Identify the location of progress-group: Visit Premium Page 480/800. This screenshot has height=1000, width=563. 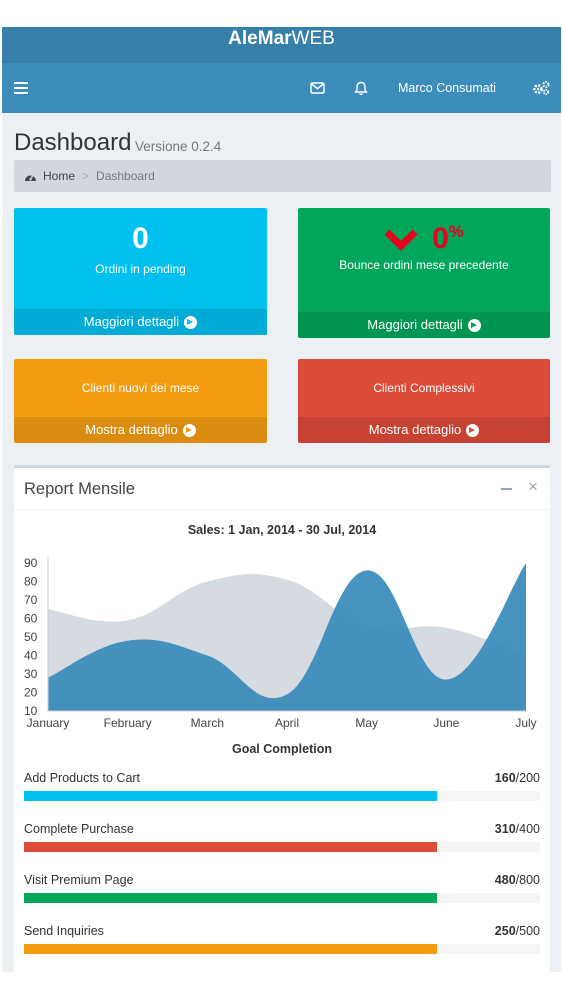
(282, 893).